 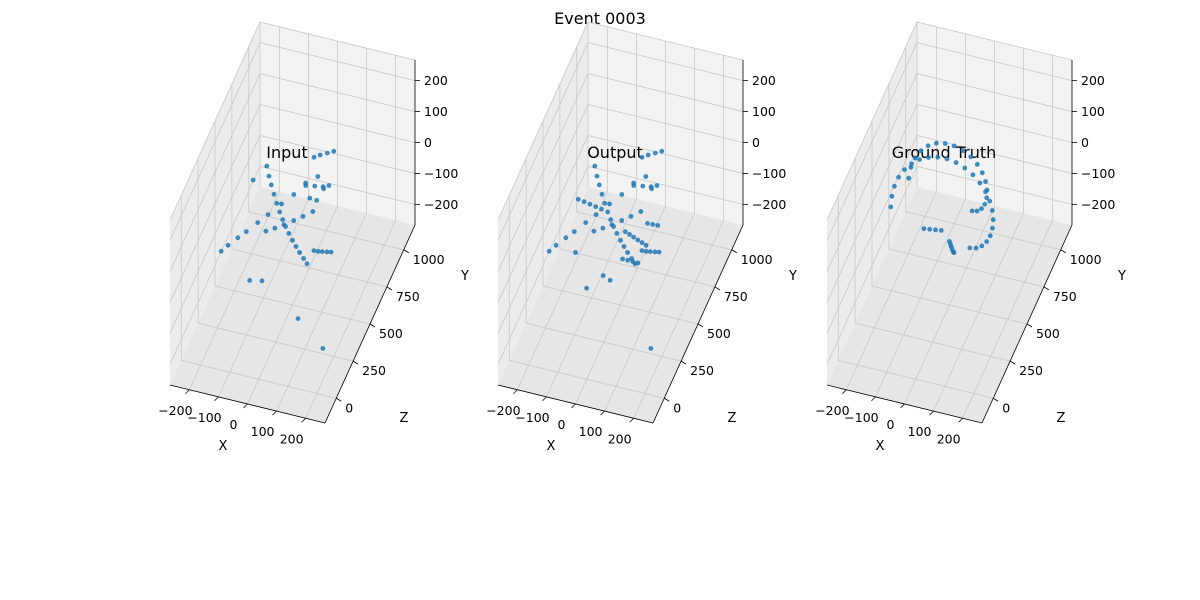 What do you see at coordinates (1061, 418) in the screenshot?
I see `z-axis-label: Z` at bounding box center [1061, 418].